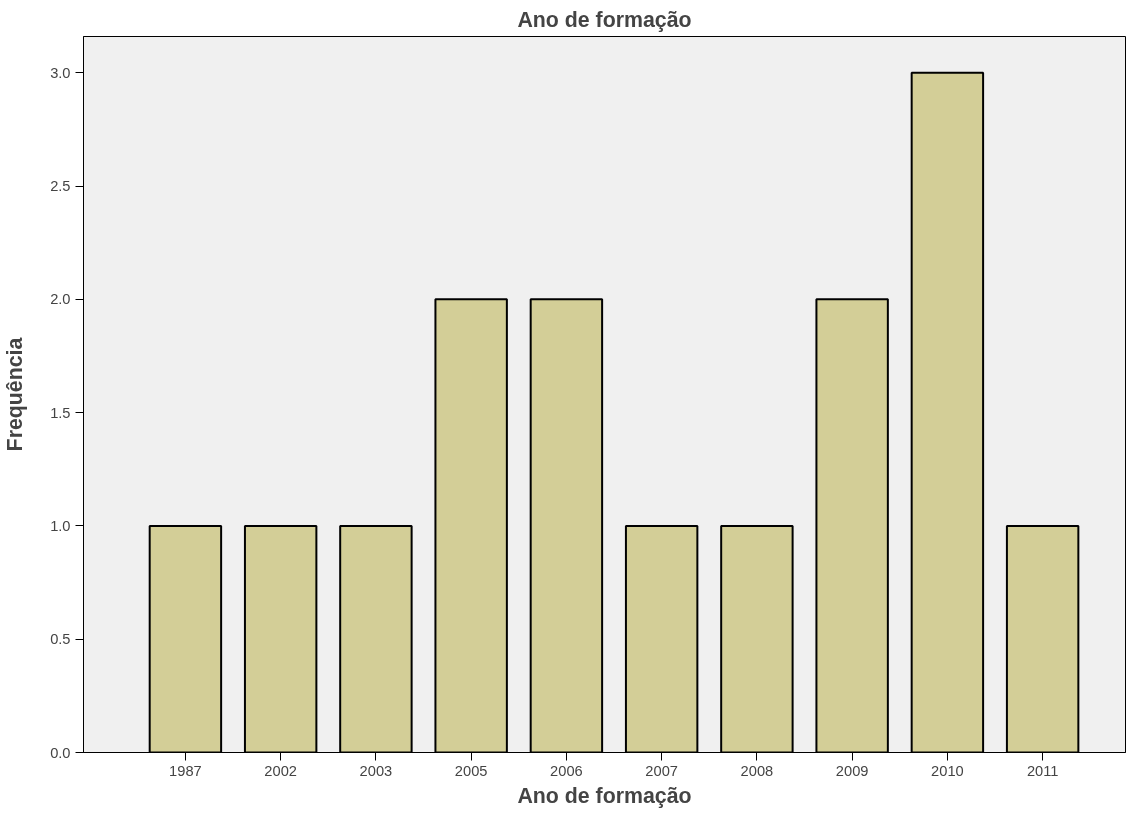  I want to click on x-tick-label: 2007, so click(661, 770).